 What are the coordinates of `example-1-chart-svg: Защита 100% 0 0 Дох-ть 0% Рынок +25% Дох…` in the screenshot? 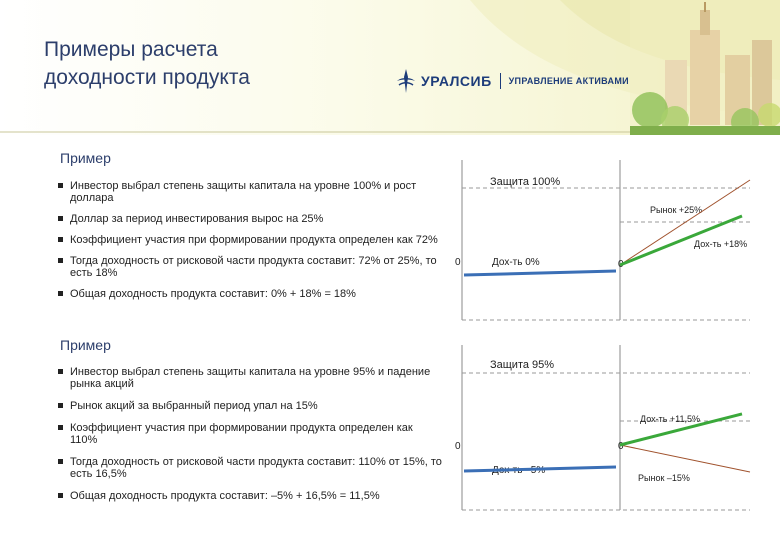 It's located at (603, 240).